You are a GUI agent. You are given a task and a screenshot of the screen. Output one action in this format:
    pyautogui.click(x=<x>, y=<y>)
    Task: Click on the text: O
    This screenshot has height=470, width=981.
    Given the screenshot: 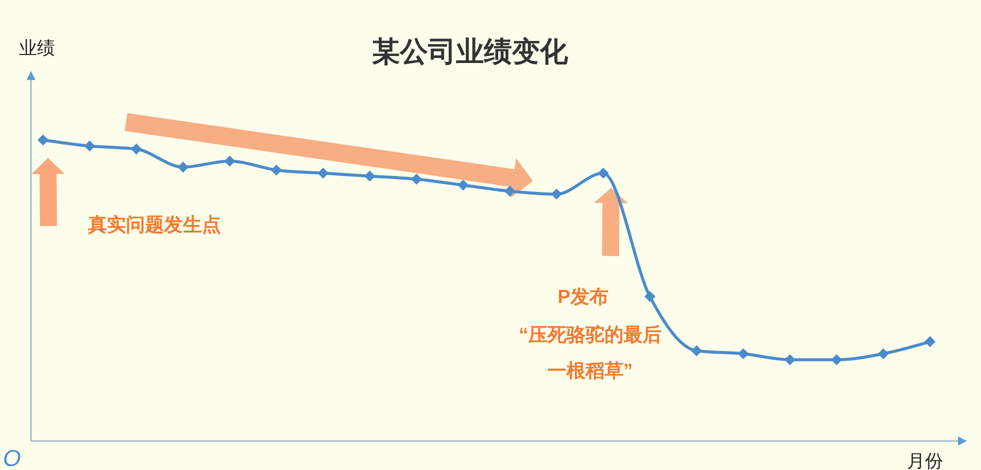 What is the action you would take?
    pyautogui.click(x=12, y=457)
    